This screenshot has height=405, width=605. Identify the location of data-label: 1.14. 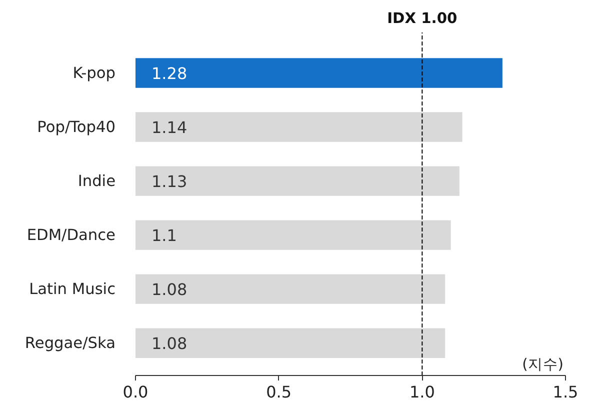
(170, 128).